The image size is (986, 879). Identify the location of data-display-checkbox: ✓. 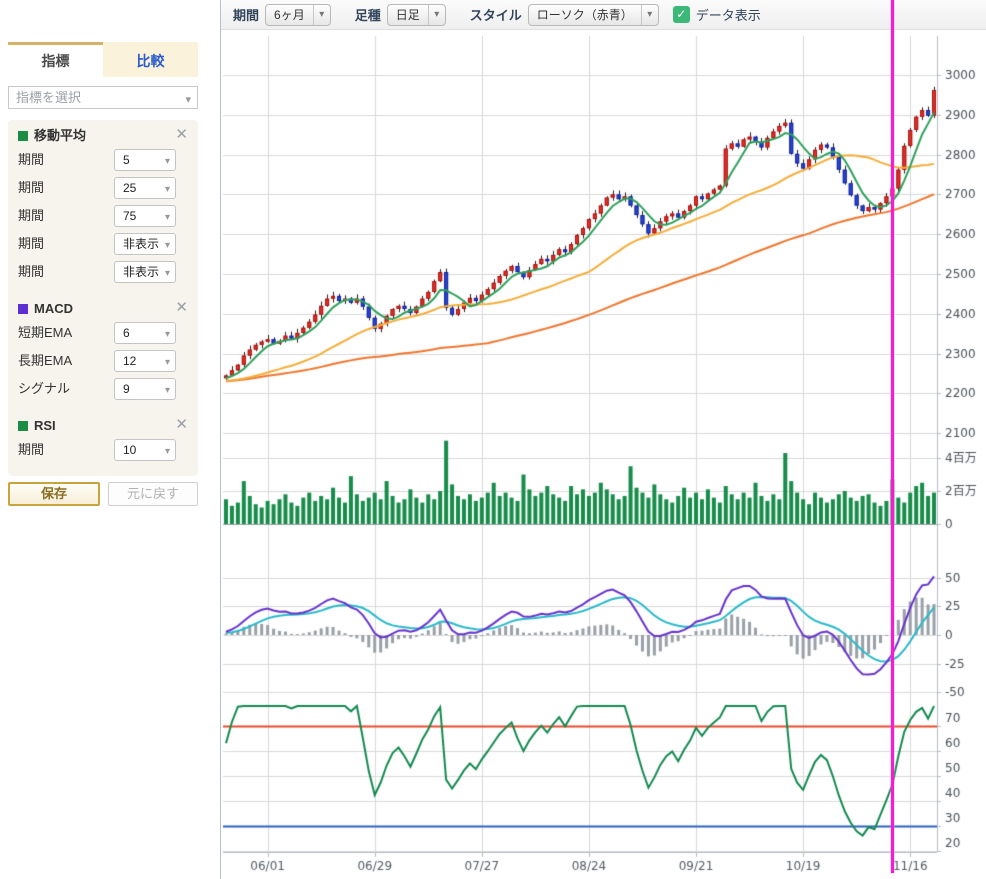
(681, 14).